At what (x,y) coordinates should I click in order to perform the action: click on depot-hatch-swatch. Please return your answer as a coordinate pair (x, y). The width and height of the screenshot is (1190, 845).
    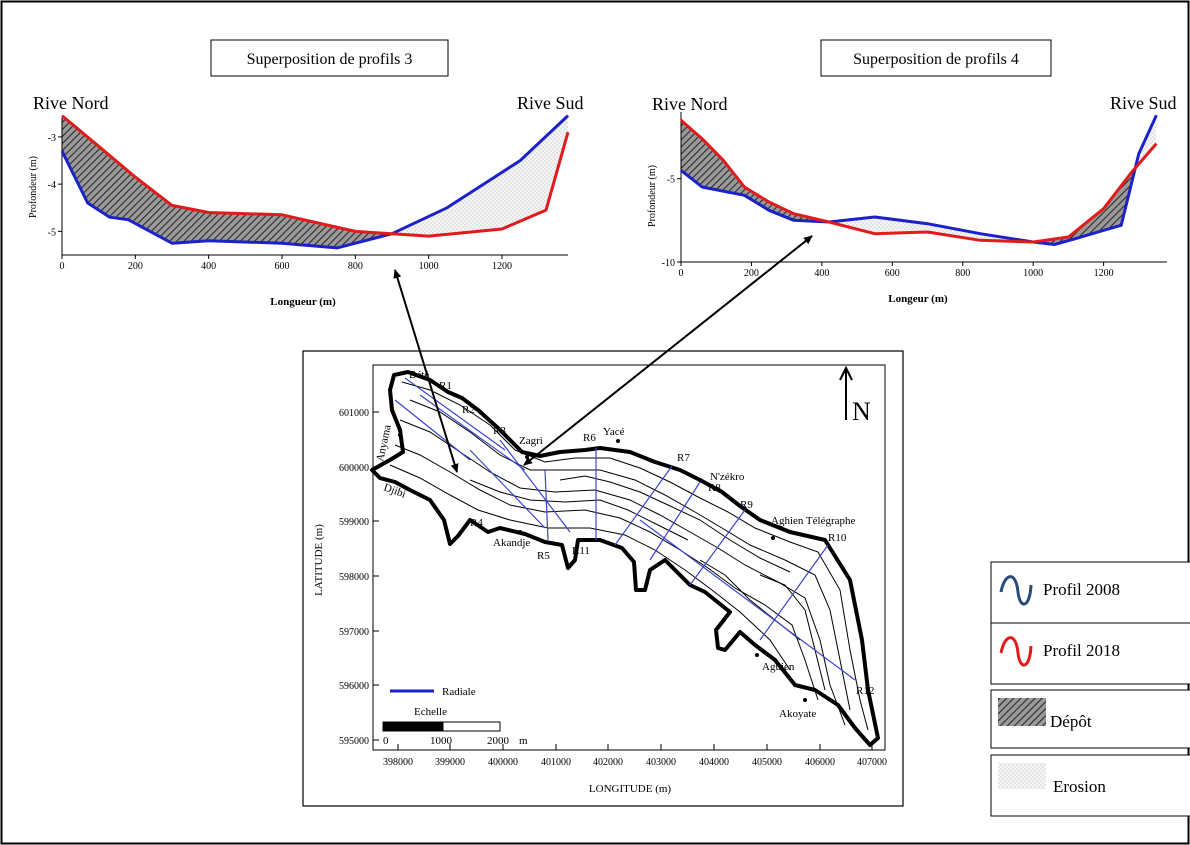
    Looking at the image, I should click on (1022, 712).